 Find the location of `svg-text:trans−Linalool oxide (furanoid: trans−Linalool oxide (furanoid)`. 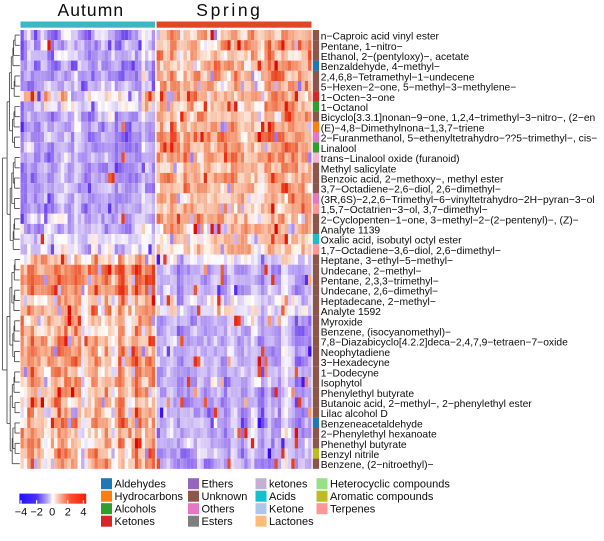

svg-text:trans−Linalool oxide (furanoid: trans−Linalool oxide (furanoid) is located at coordinates (390, 159).